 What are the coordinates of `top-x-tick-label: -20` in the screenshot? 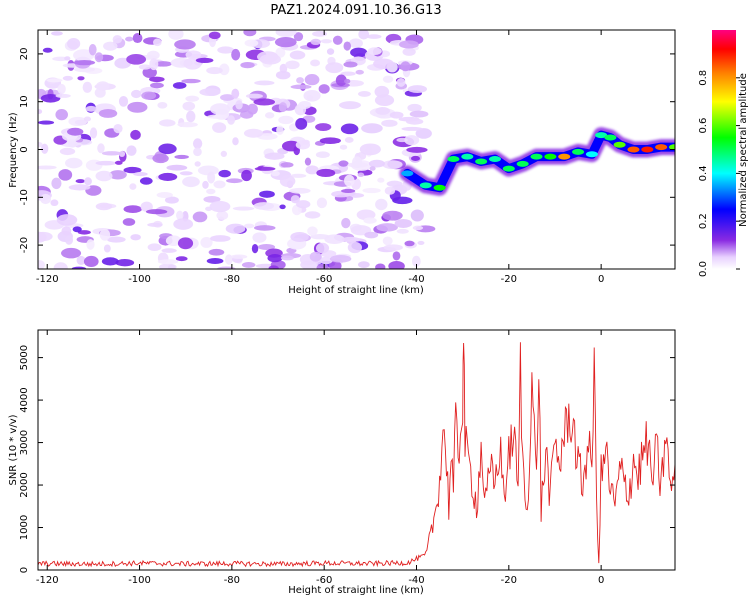 It's located at (509, 279).